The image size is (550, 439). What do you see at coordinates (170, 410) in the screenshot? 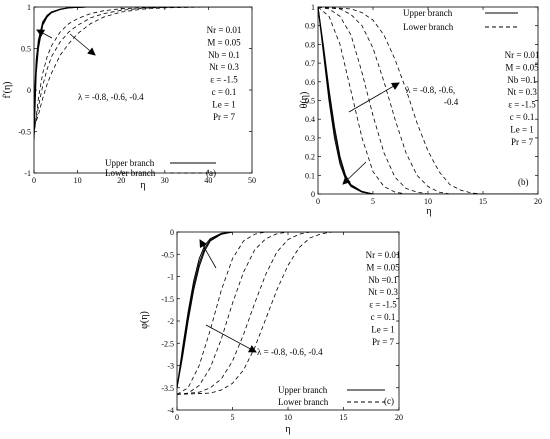
I see `y-tick-label: -4` at bounding box center [170, 410].